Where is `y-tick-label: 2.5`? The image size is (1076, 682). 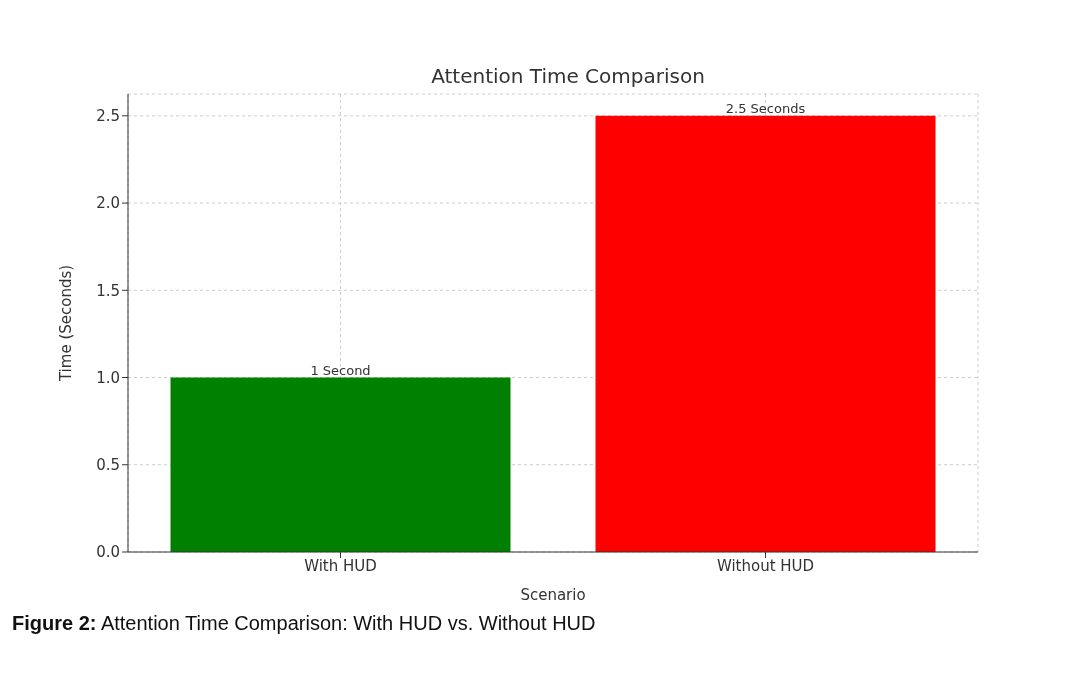
y-tick-label: 2.5 is located at coordinates (108, 116).